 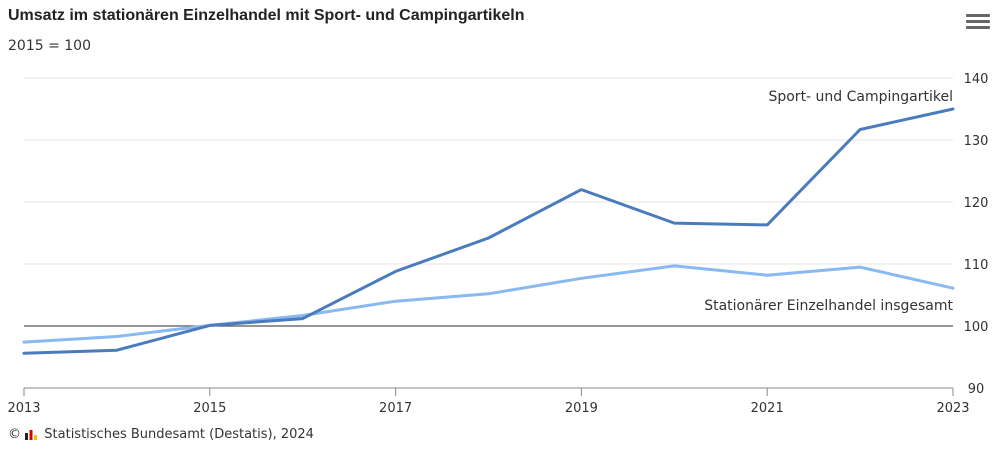 I want to click on series-label-1: Stationärer Einzelhandel insgesamt, so click(x=828, y=306).